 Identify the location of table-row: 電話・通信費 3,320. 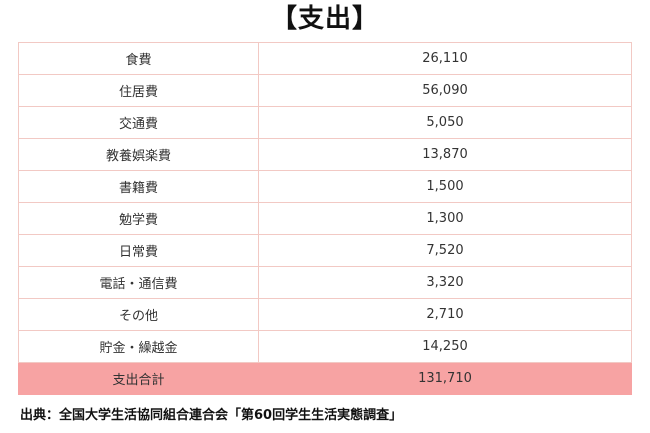
(325, 282).